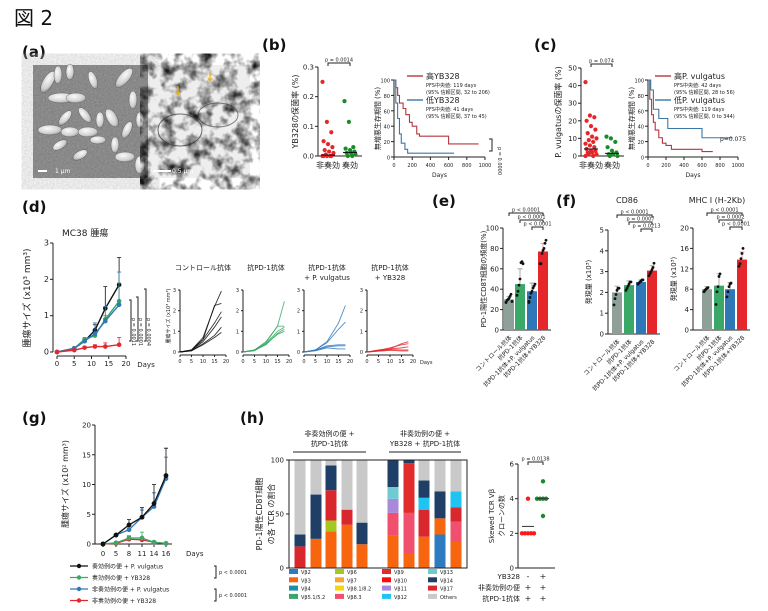  I want to click on y-tick-label: 5, so click(602, 231).